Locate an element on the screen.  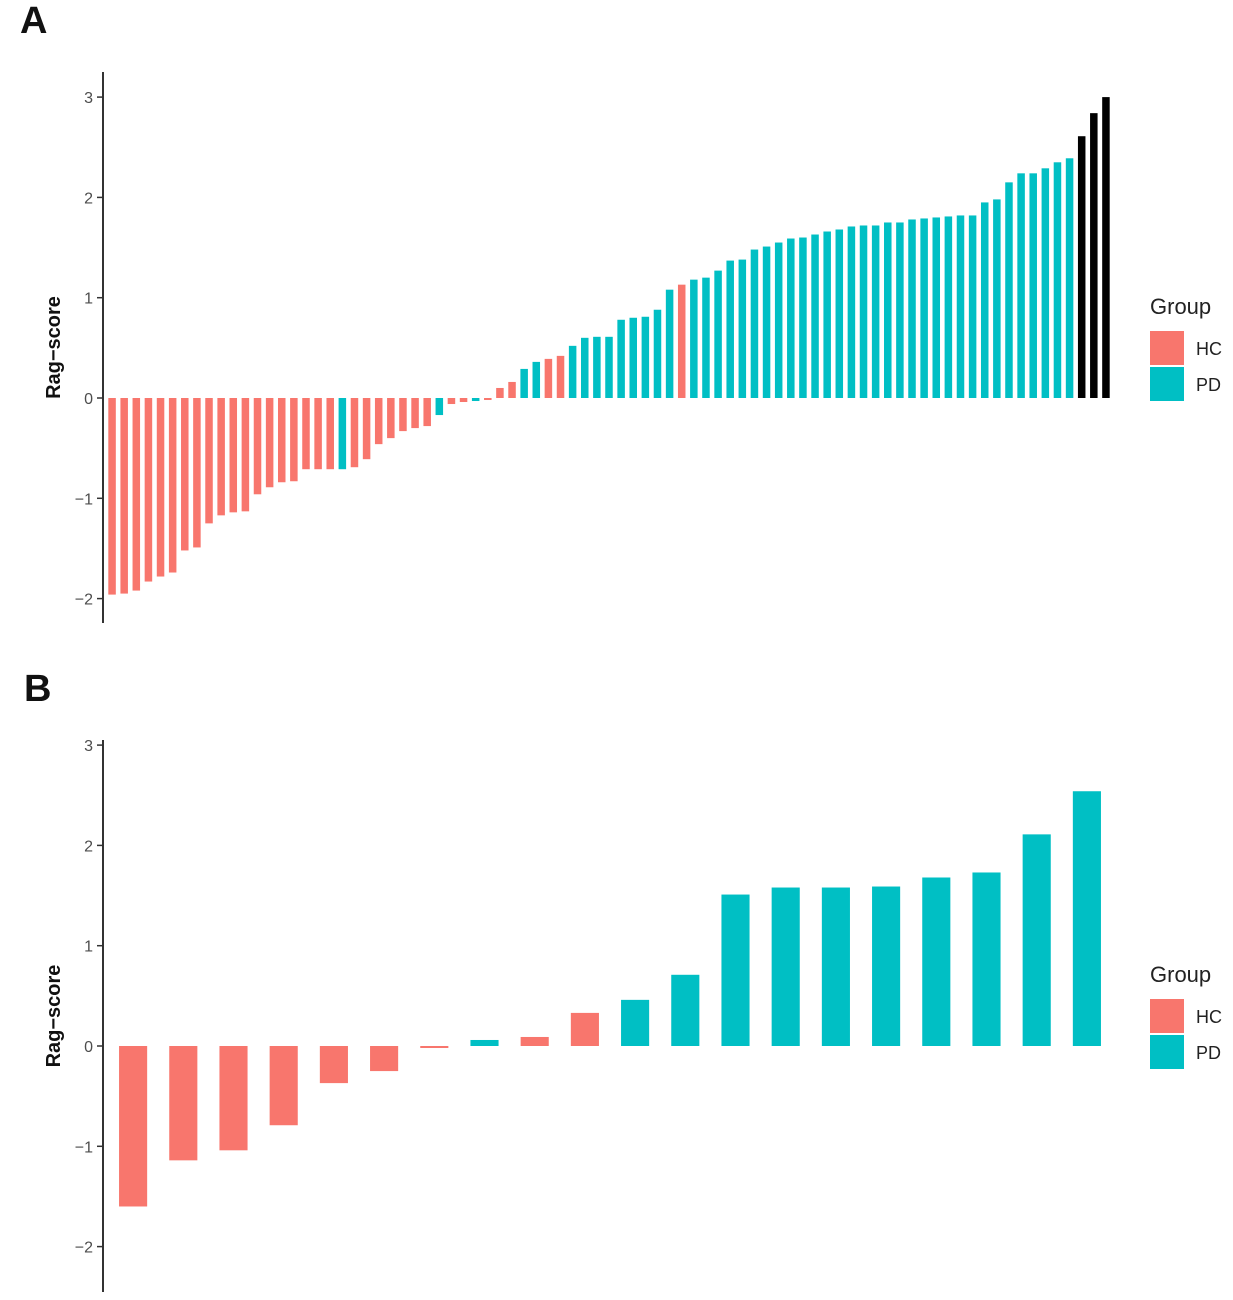
y-tick-label-3: 0 is located at coordinates (88, 399).